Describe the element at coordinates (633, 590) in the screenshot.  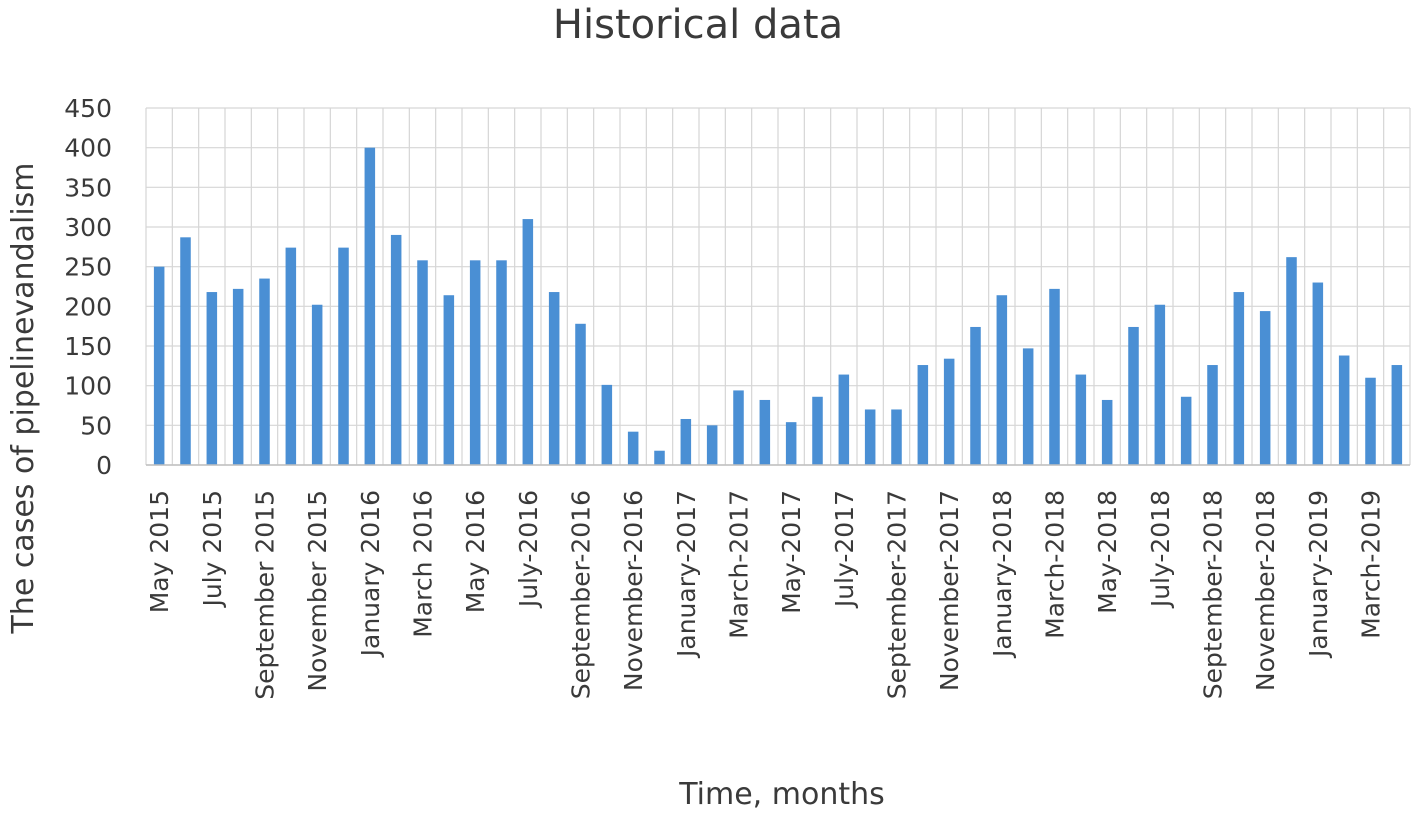
I see `x-tick-label: November-2016` at that location.